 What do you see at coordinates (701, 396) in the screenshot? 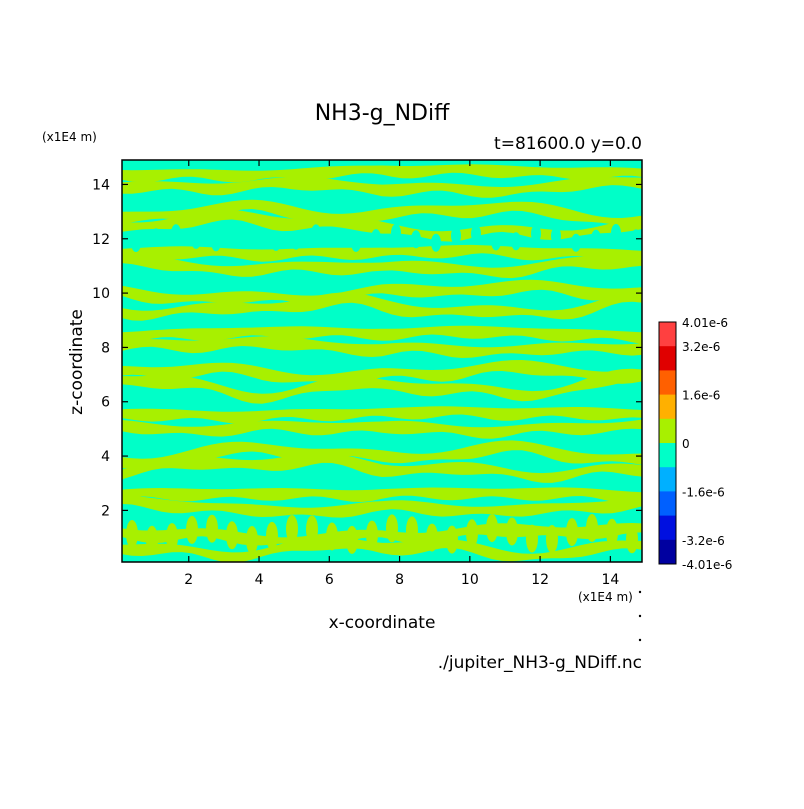
I see `colorbar-label: 1.6e-6` at bounding box center [701, 396].